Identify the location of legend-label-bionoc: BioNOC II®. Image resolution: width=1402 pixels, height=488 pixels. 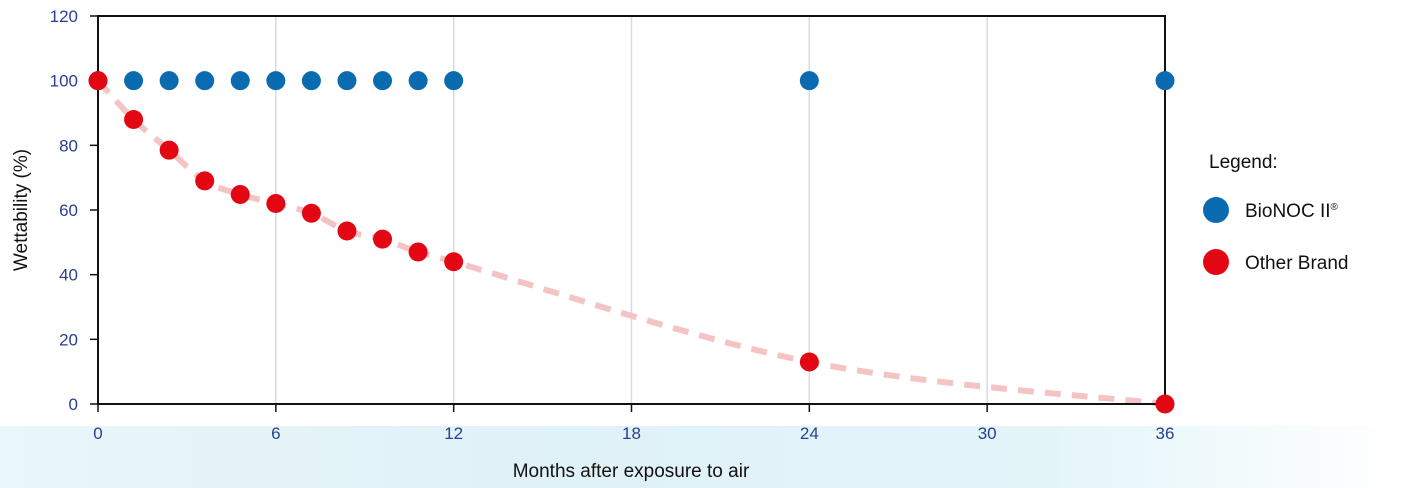
(1292, 211).